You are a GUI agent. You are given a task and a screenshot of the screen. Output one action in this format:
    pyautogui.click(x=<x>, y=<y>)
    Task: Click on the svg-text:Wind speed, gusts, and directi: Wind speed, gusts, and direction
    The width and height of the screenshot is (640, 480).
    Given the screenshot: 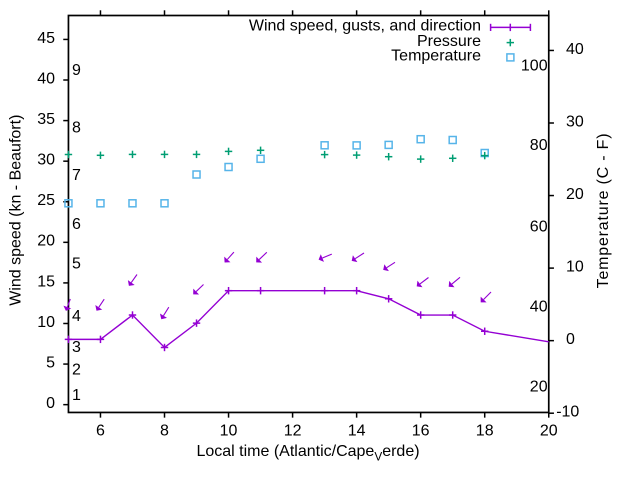 What is the action you would take?
    pyautogui.click(x=365, y=25)
    